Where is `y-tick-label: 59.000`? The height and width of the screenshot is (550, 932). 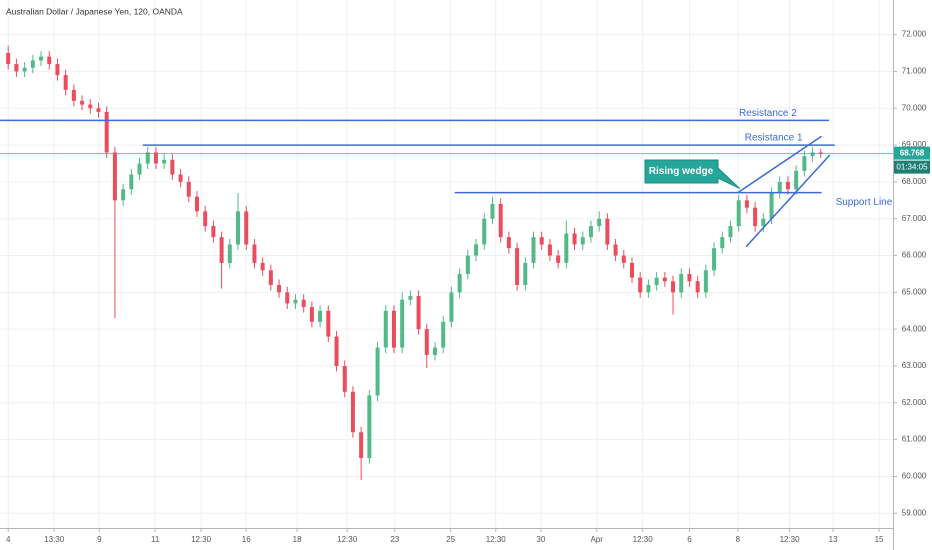
y-tick-label: 59.000 is located at coordinates (914, 512).